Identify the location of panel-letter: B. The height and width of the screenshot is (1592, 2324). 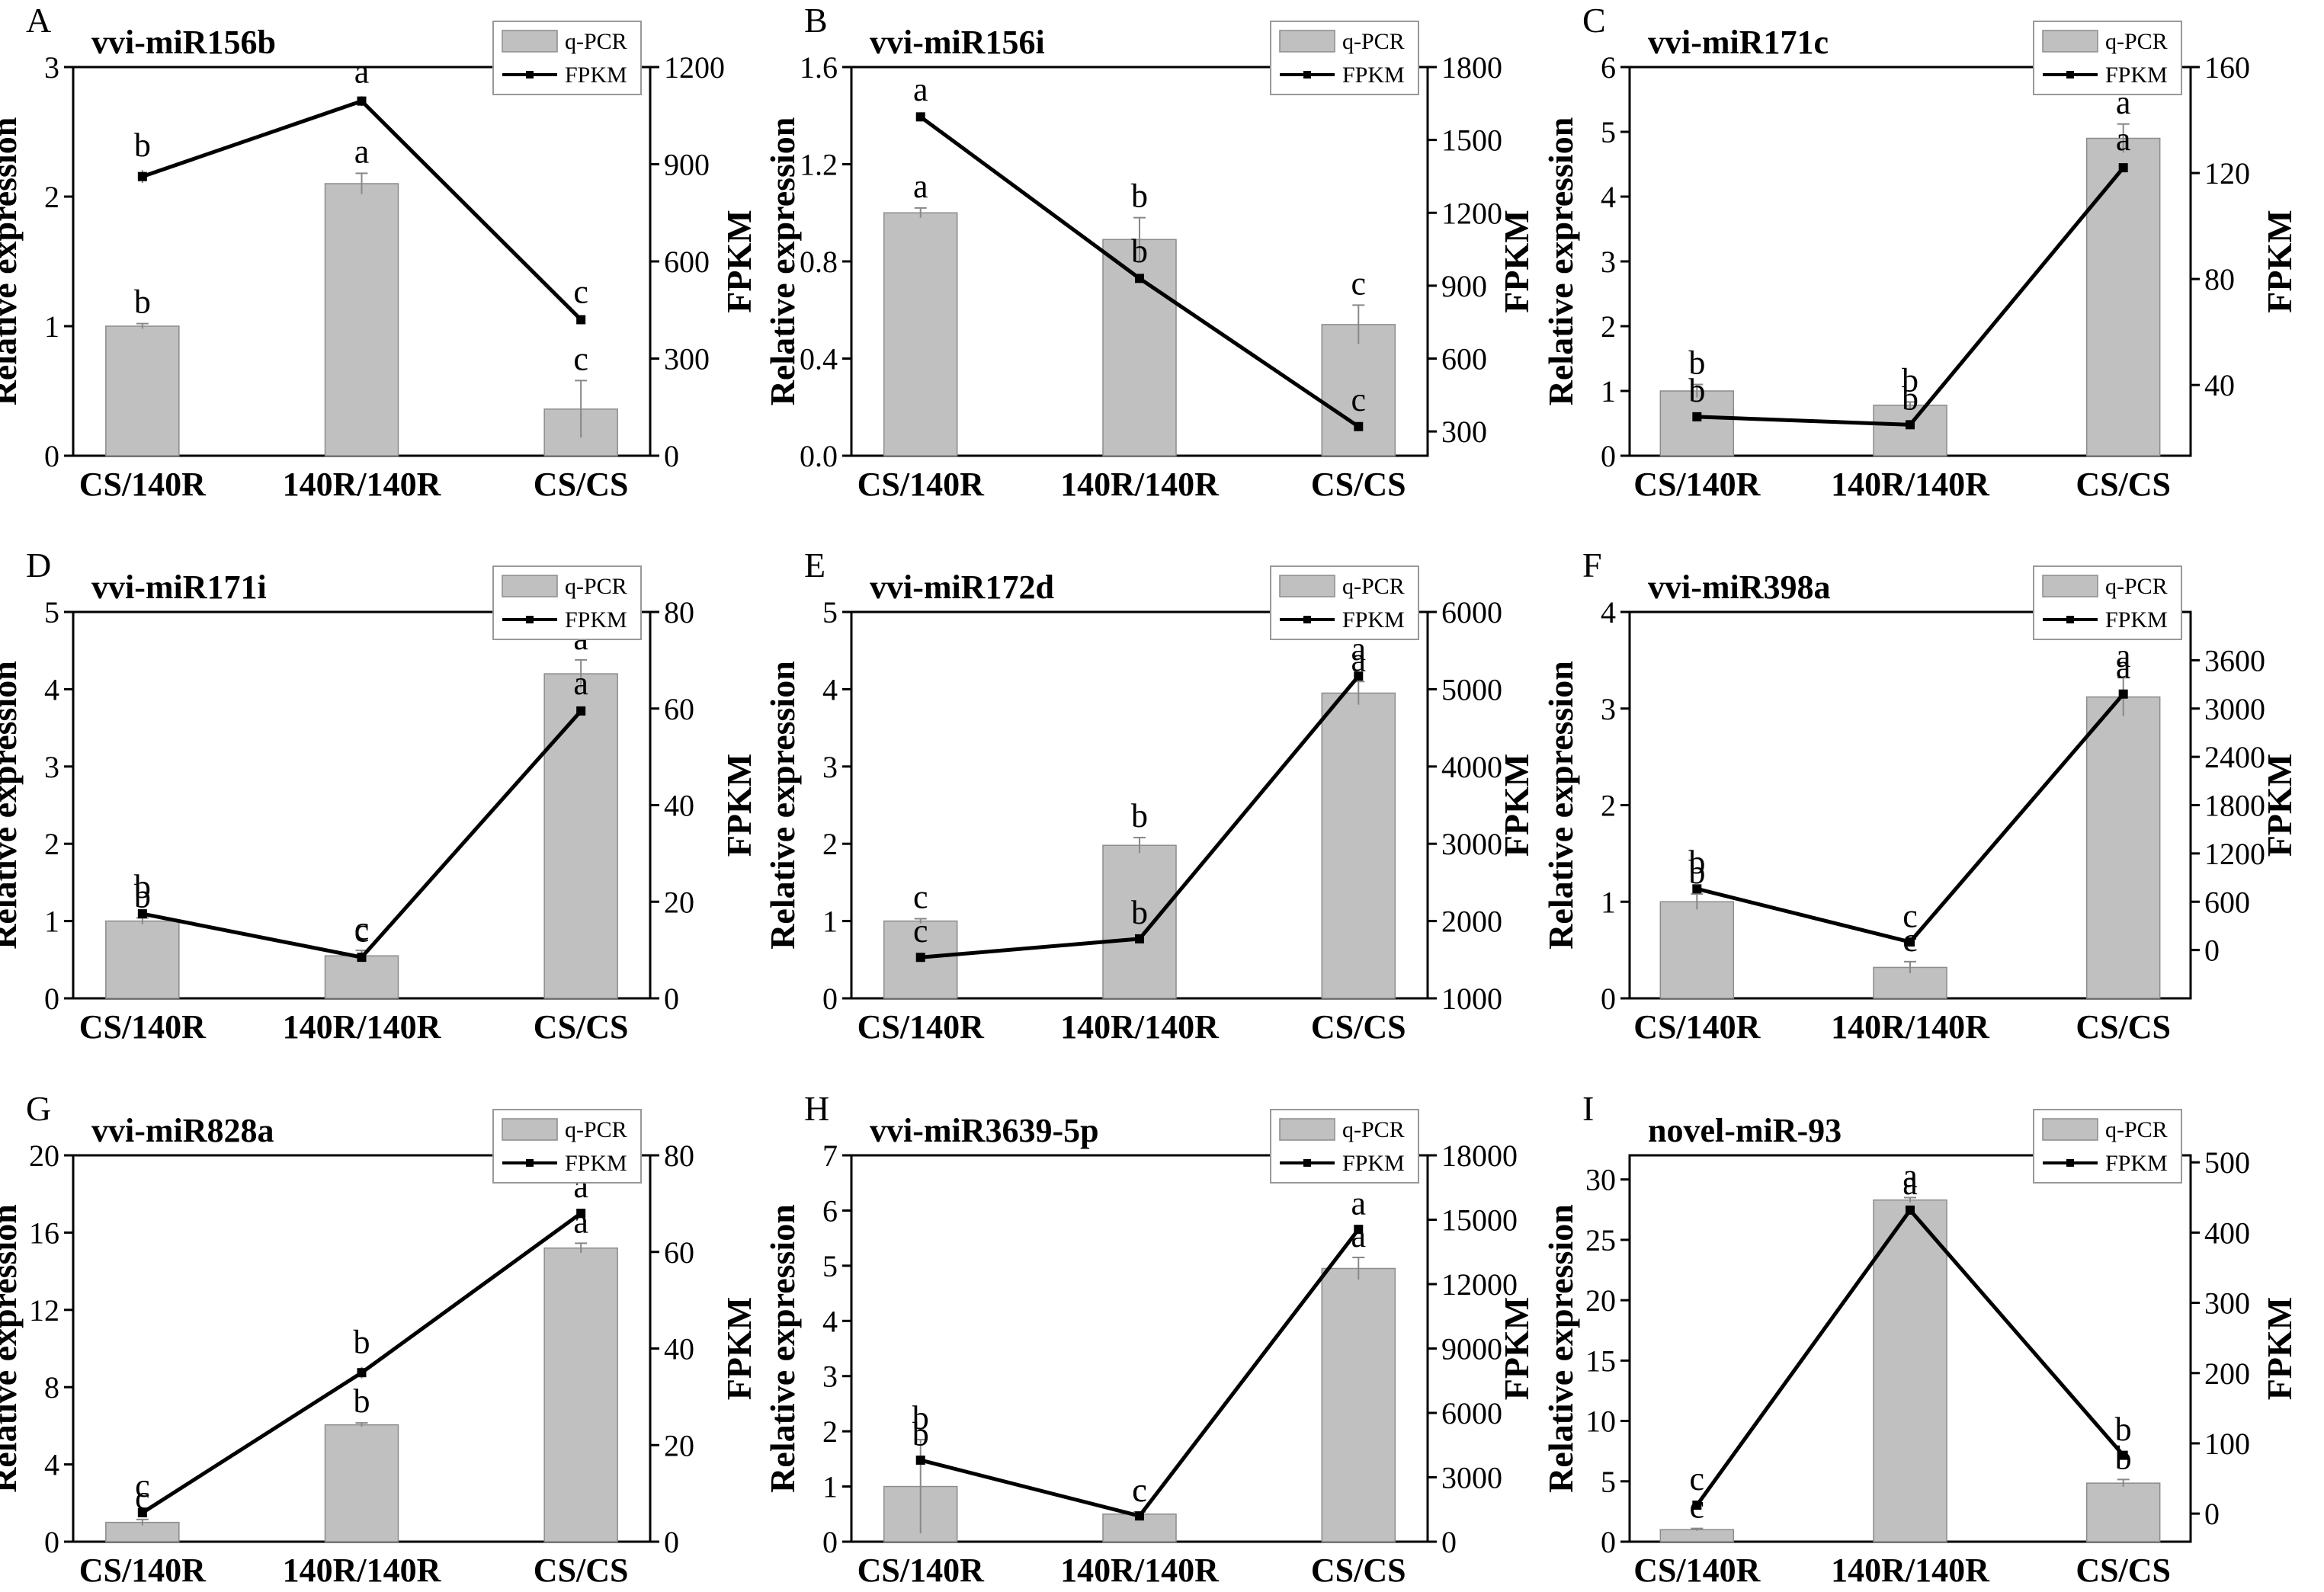
(816, 20).